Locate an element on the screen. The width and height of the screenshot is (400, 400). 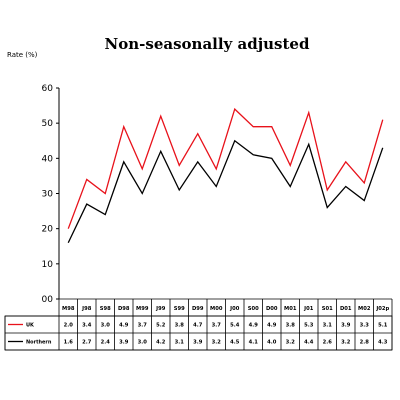
y-tick-label: 30 is located at coordinates (48, 195).